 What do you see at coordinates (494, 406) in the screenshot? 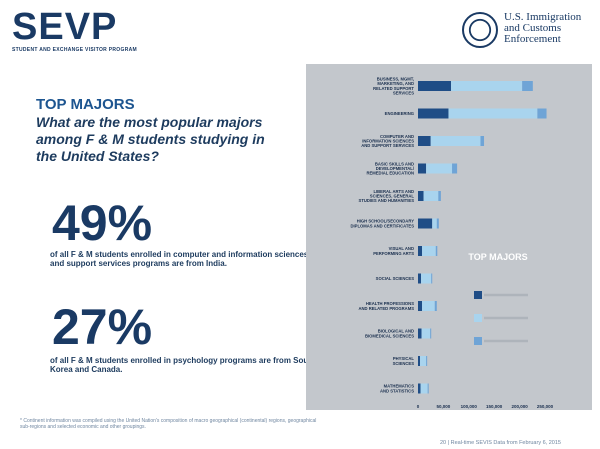
I see `x-tick-label: 150,000` at bounding box center [494, 406].